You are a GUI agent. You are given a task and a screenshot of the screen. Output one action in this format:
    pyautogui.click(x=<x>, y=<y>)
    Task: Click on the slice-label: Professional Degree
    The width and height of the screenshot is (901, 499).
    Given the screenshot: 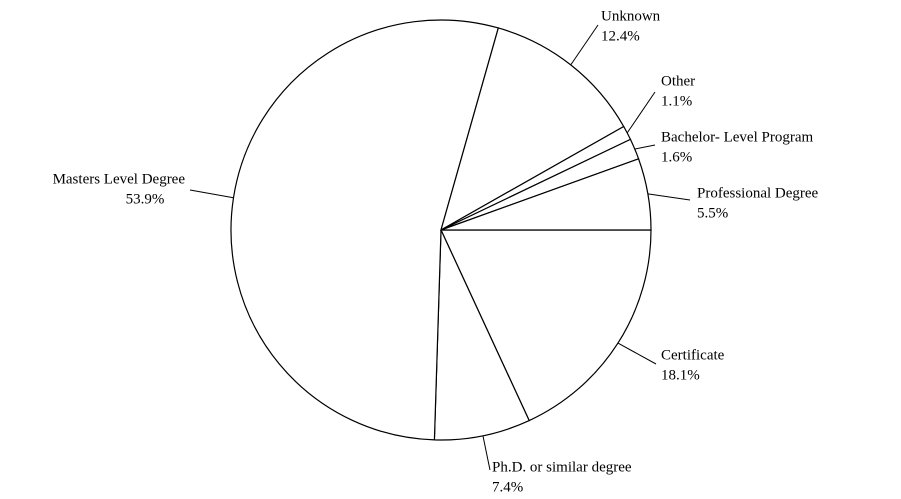 What is the action you would take?
    pyautogui.click(x=758, y=193)
    